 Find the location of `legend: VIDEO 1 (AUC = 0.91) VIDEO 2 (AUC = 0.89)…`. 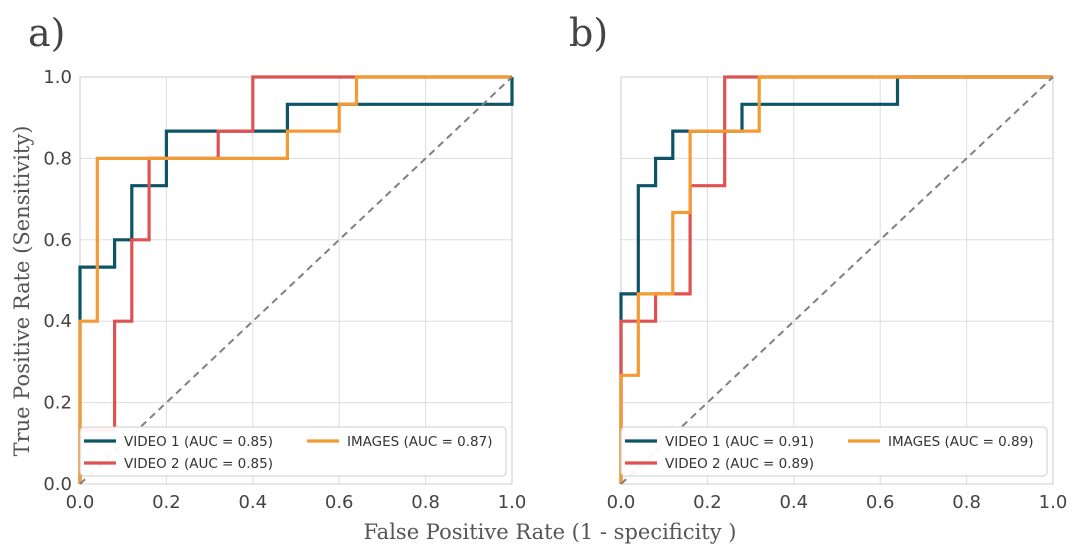

legend: VIDEO 1 (AUC = 0.91) VIDEO 2 (AUC = 0.89)… is located at coordinates (834, 451).